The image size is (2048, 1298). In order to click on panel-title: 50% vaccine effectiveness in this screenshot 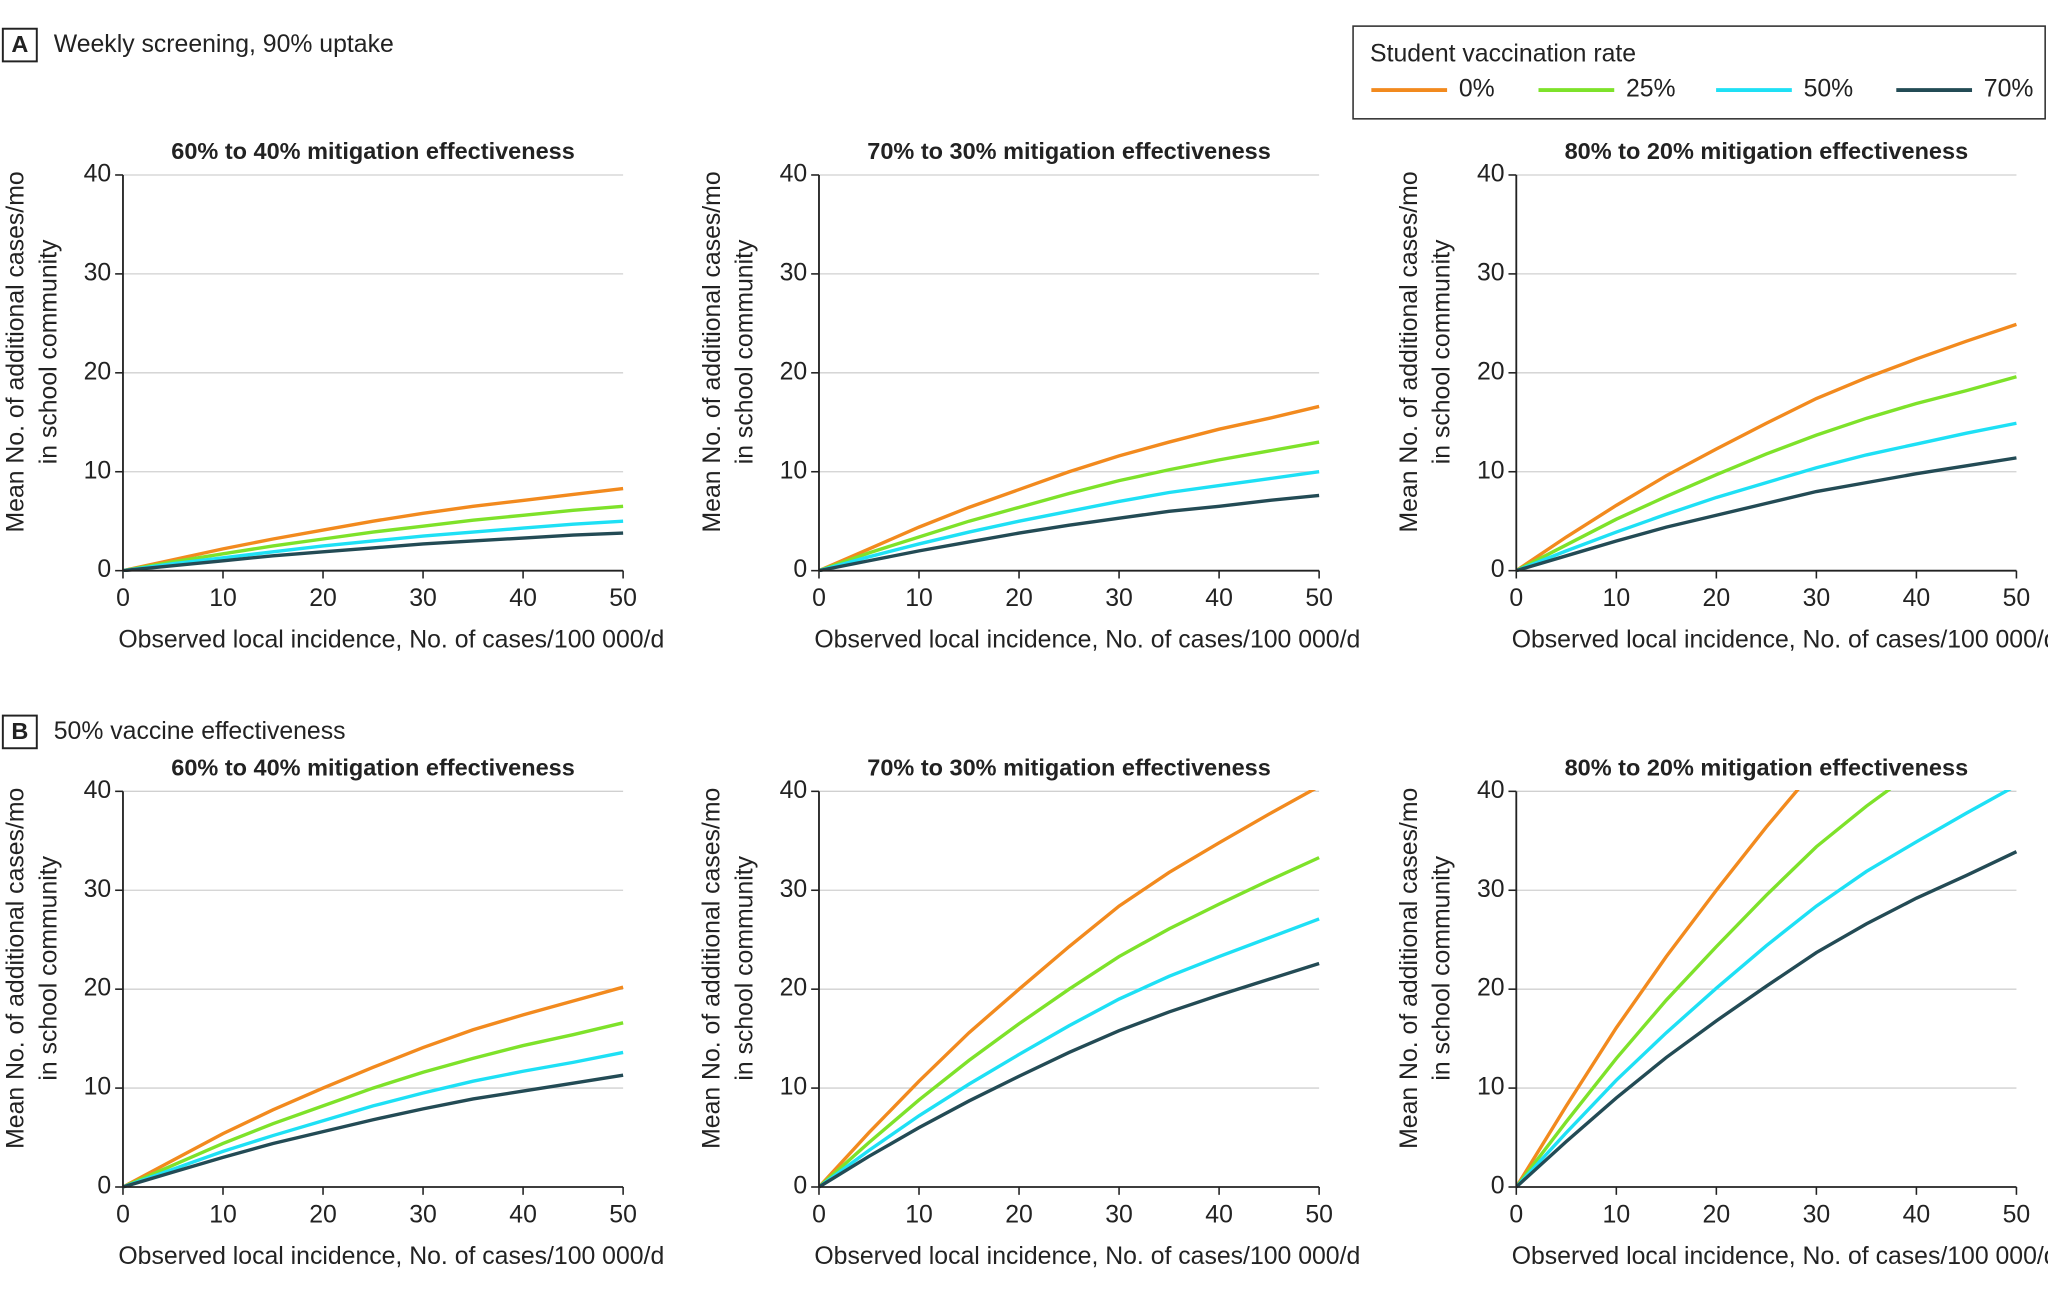, I will do `click(200, 731)`.